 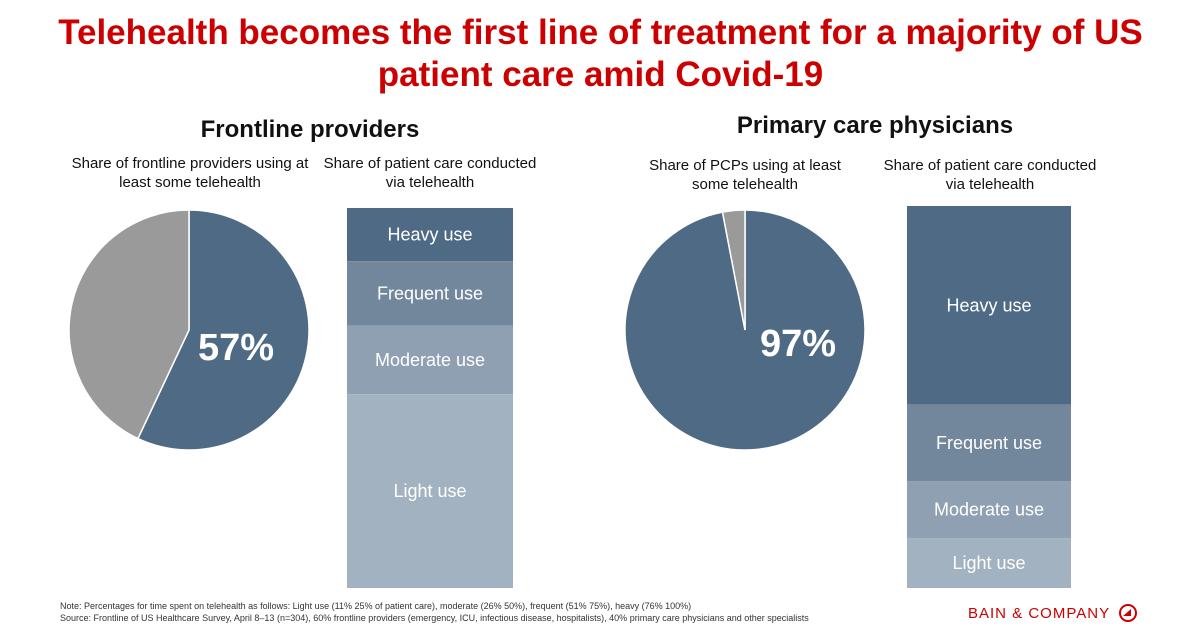 I want to click on bain-logo: BAIN & COMPANY, so click(x=1053, y=613).